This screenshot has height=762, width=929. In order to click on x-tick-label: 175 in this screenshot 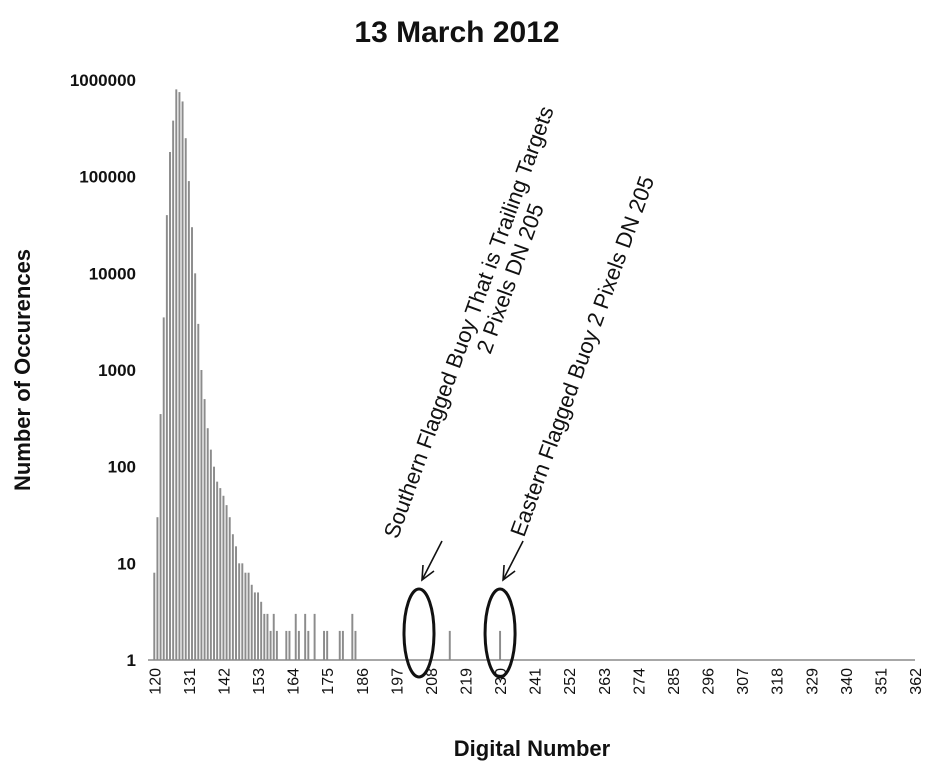, I will do `click(328, 681)`.